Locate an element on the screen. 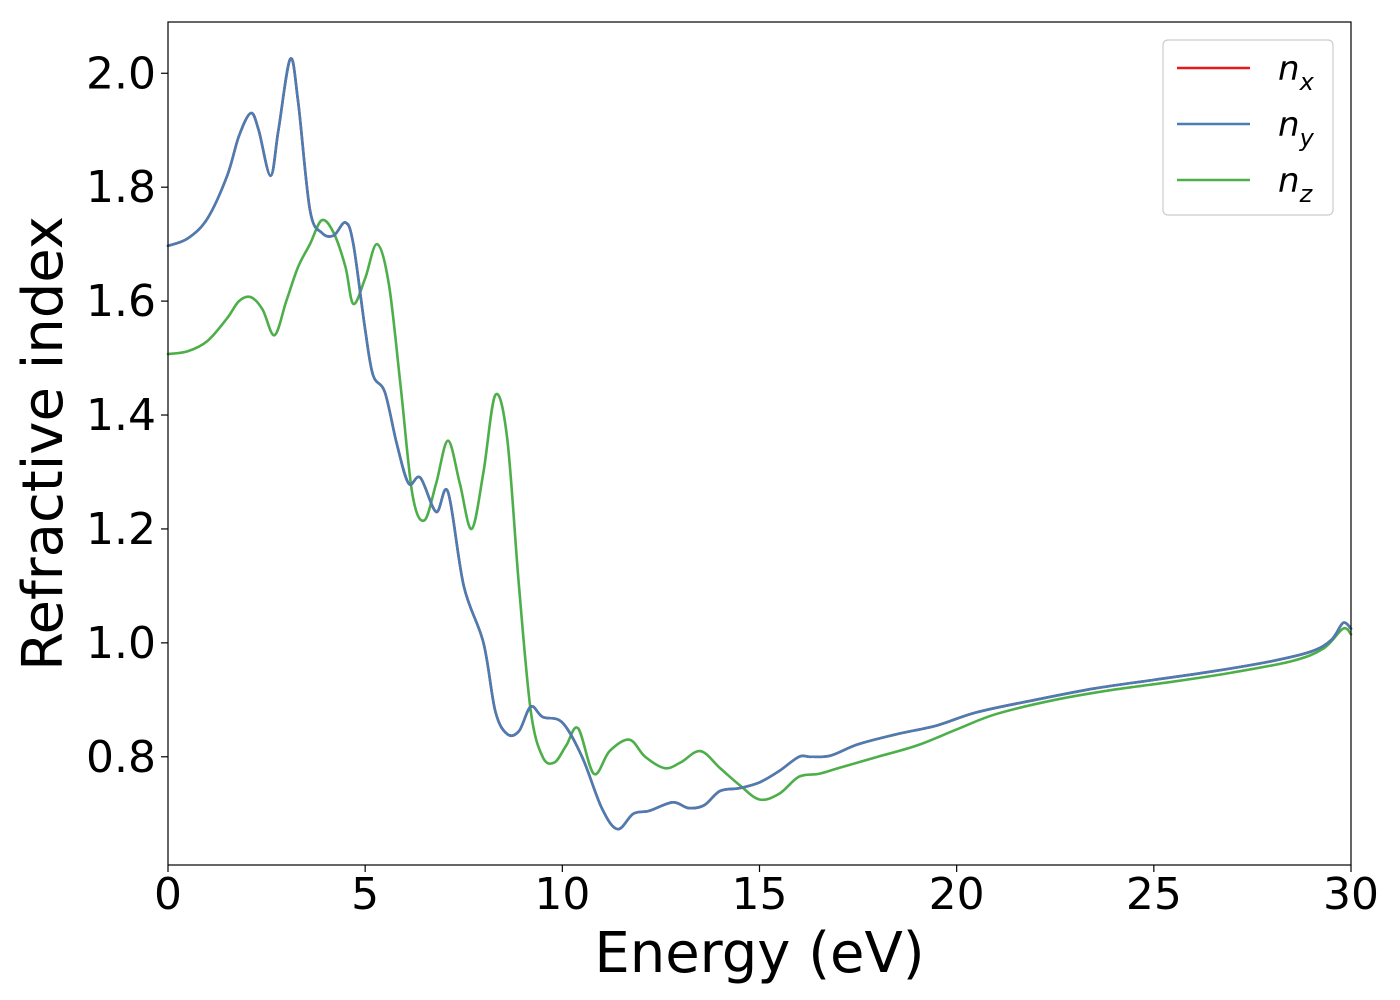  x-tick-label: 10 is located at coordinates (562, 894).